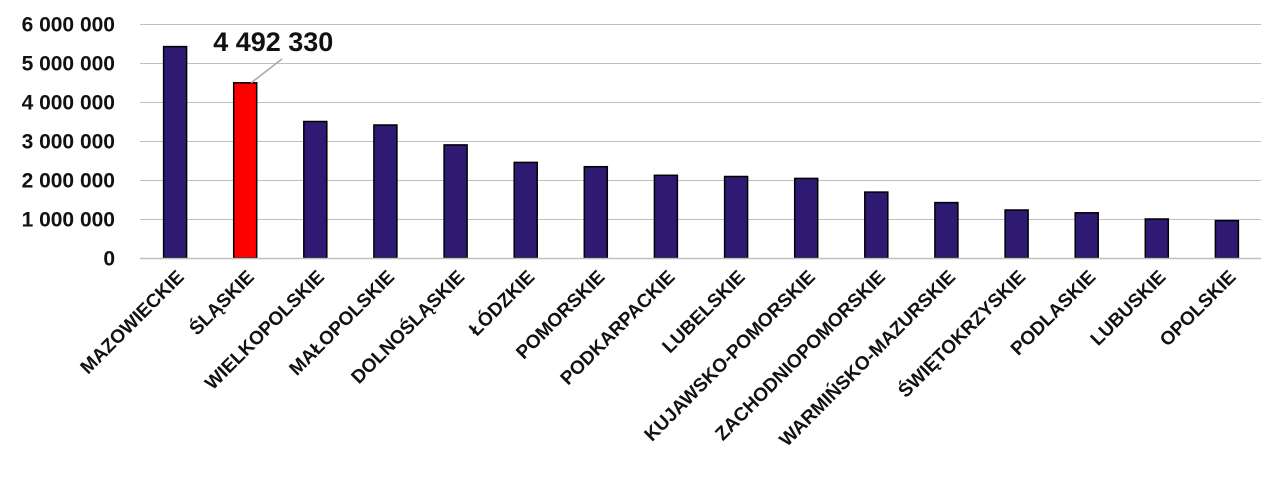 The image size is (1261, 498). Describe the element at coordinates (109, 259) in the screenshot. I see `y-tick-label: 0` at that location.